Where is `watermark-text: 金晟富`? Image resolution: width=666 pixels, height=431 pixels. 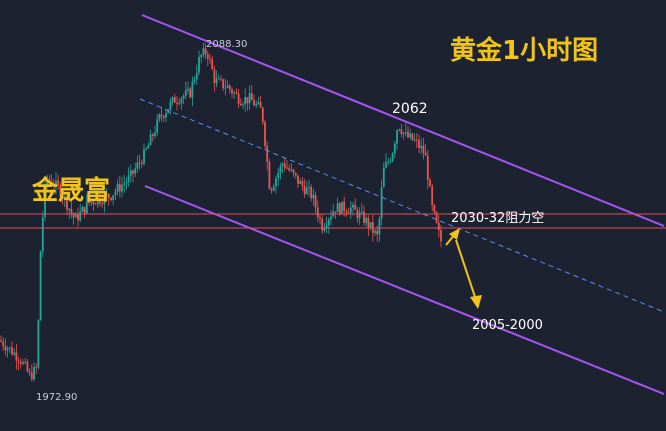
watermark-text: 金晟富 is located at coordinates (71, 191).